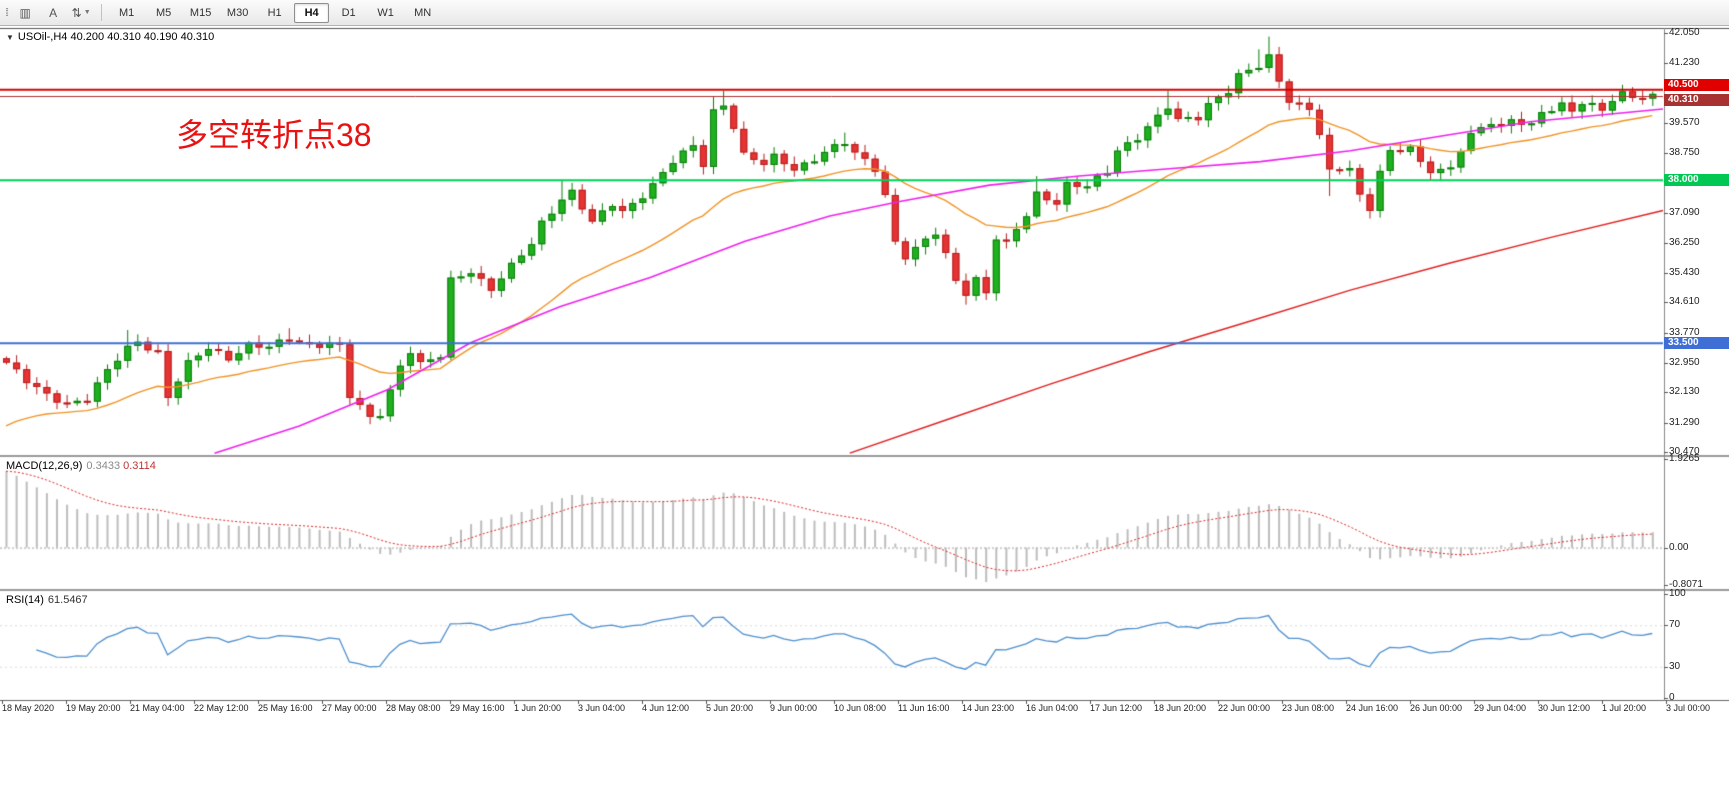 Image resolution: width=1729 pixels, height=794 pixels. Describe the element at coordinates (423, 12) in the screenshot. I see `timeframe-button-mn: MN` at that location.